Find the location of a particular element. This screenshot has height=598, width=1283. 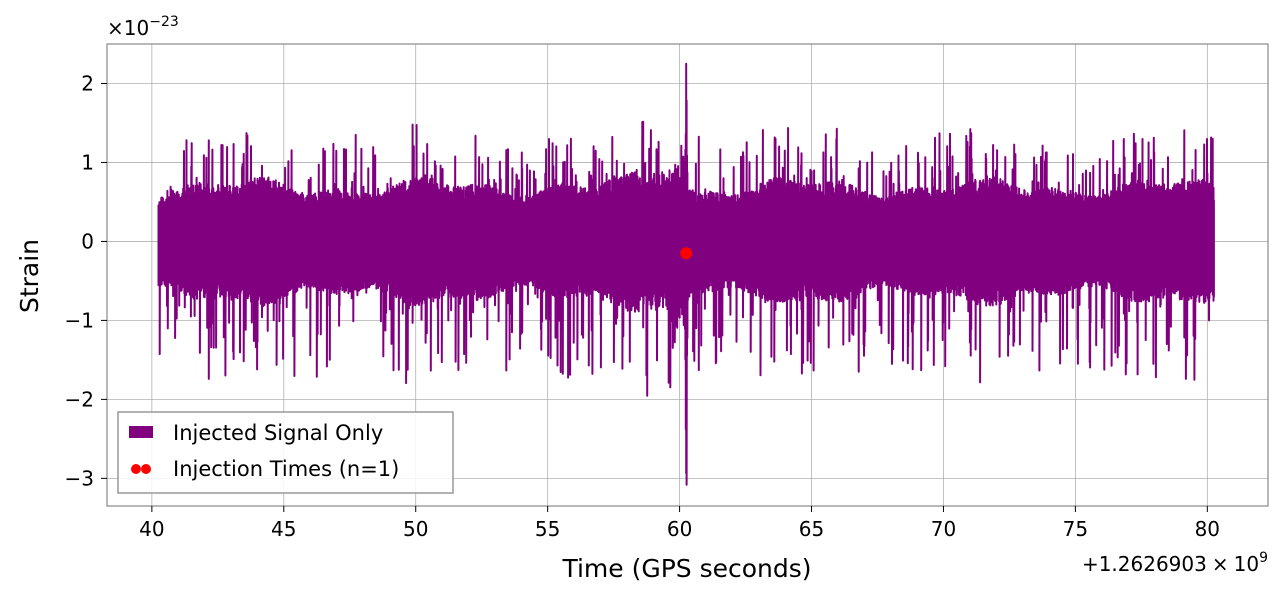

x-tick-label: 70 is located at coordinates (943, 529).